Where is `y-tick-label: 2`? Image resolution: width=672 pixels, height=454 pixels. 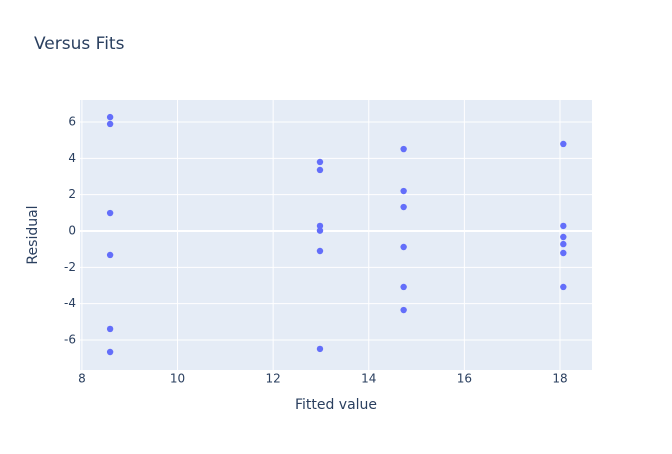
y-tick-label: 2 is located at coordinates (72, 194).